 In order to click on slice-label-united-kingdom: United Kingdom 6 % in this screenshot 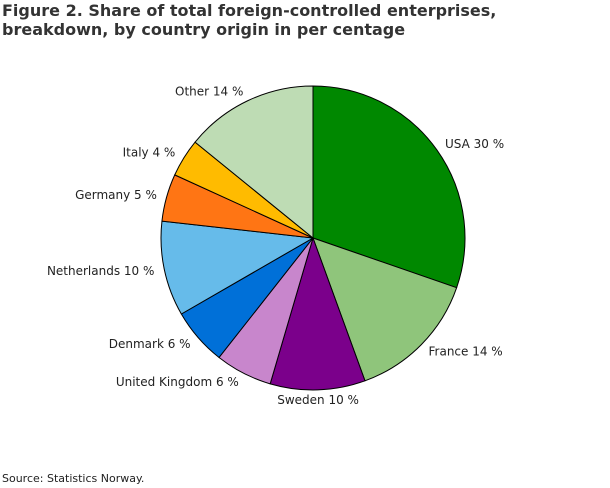, I will do `click(177, 382)`.